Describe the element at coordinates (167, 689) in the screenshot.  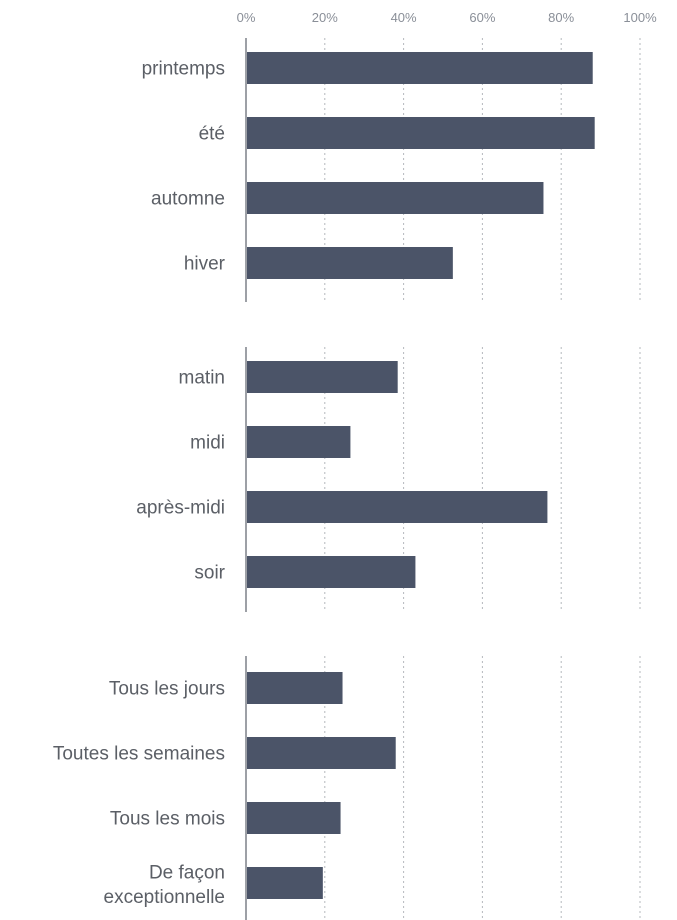
I see `category-label: Tous les jours` at that location.